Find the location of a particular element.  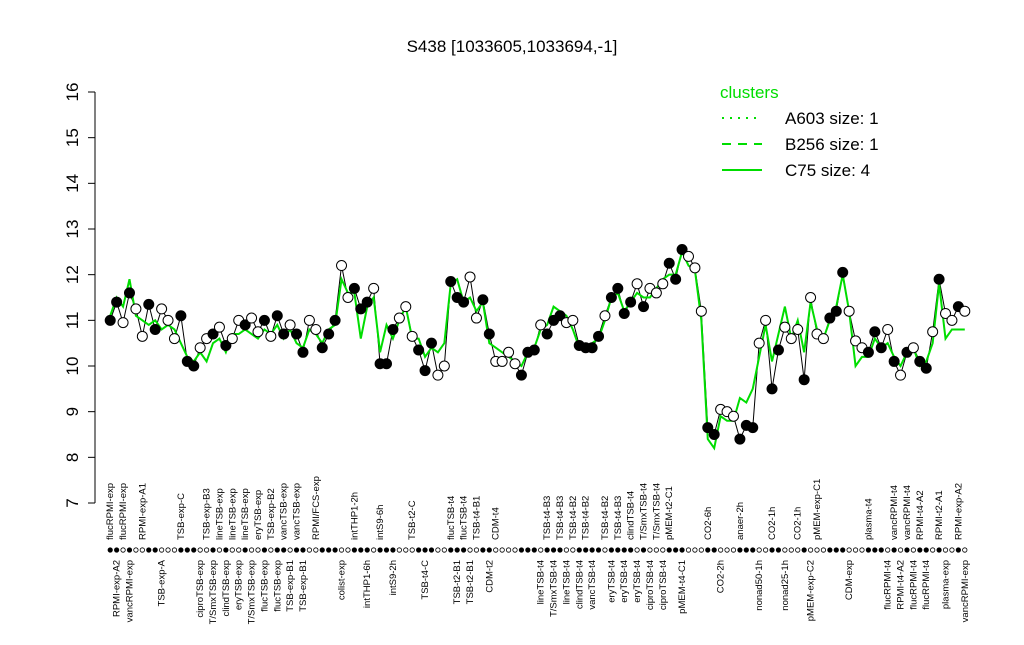

x-tick-label: colist-exp is located at coordinates (342, 580).